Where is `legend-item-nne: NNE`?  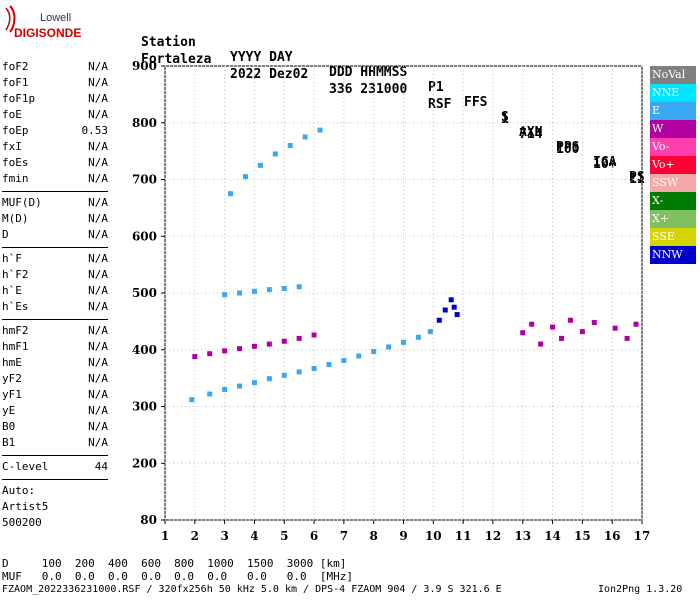 legend-item-nne: NNE is located at coordinates (673, 93).